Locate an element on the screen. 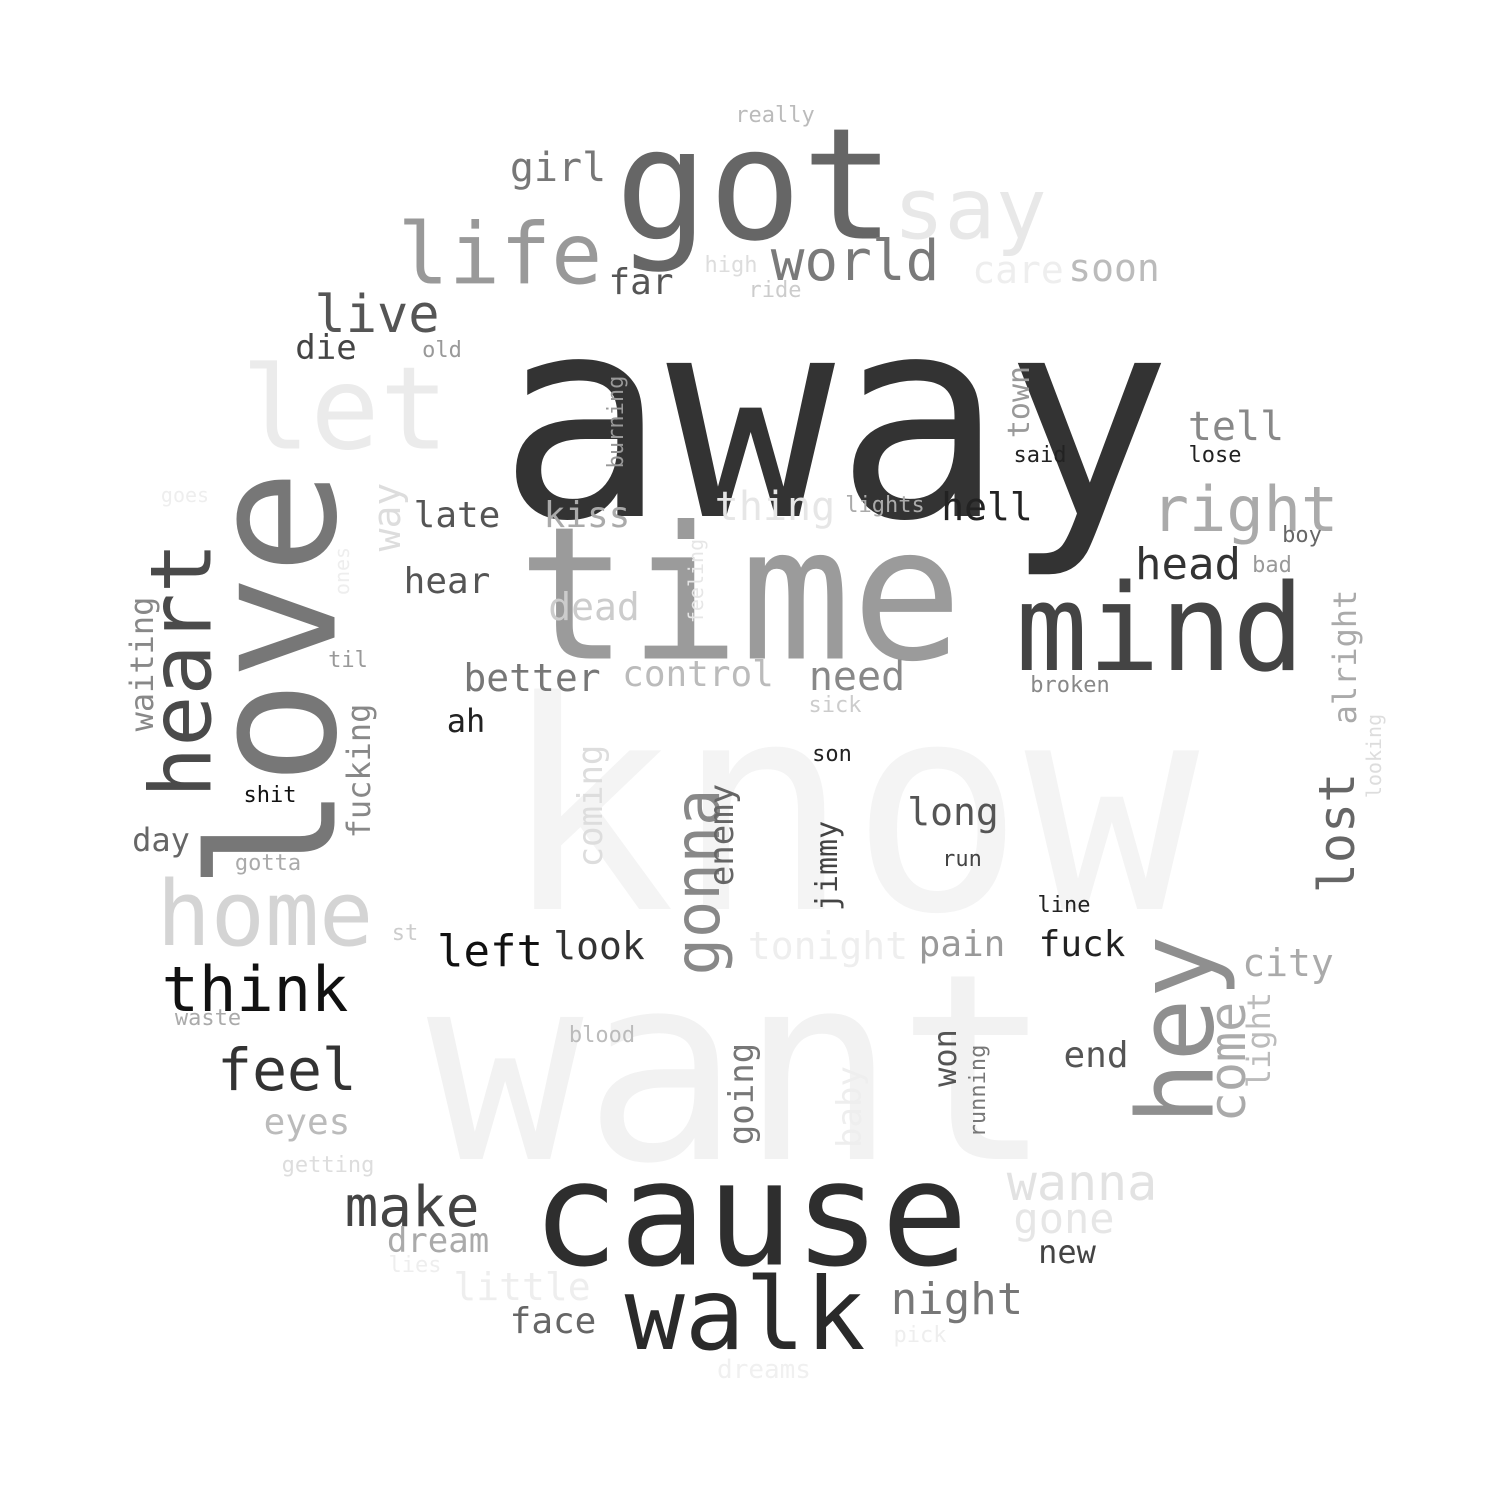 This screenshot has height=1500, width=1500. word-right: right is located at coordinates (1245, 509).